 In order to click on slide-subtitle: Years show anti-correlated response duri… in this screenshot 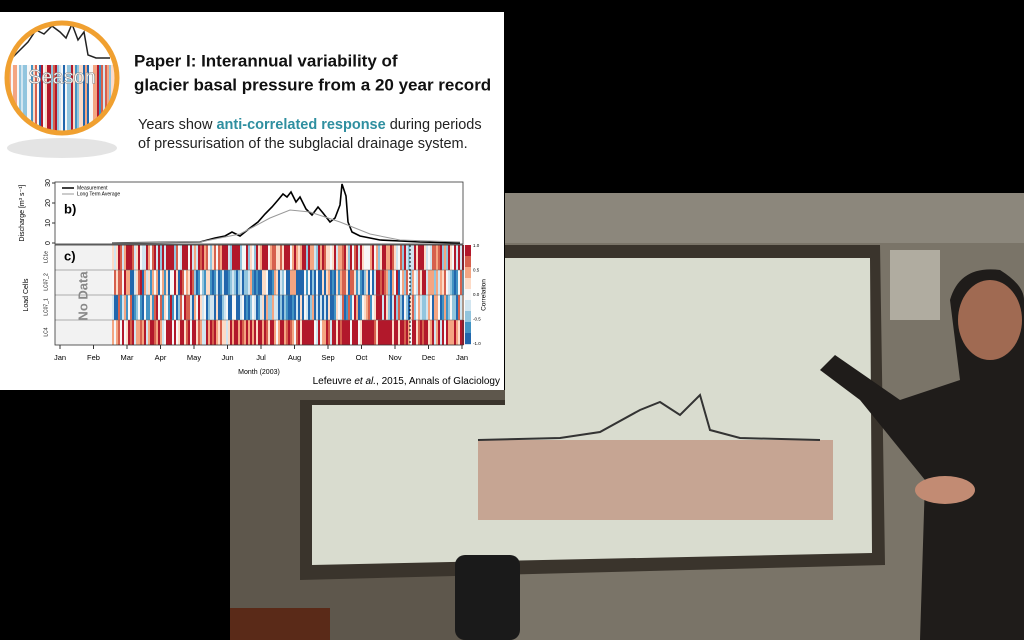, I will do `click(310, 125)`.